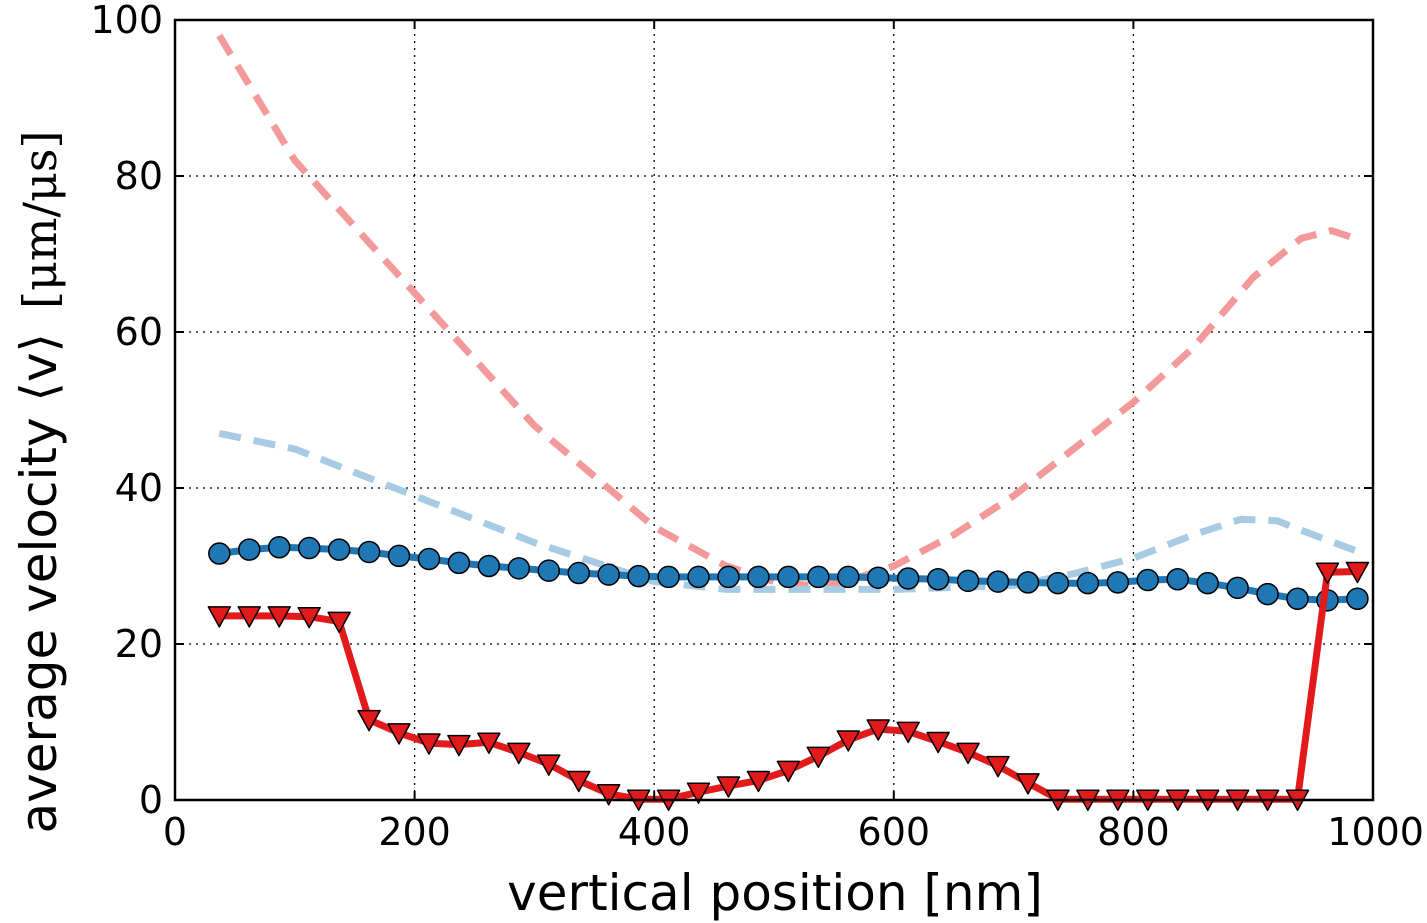  Describe the element at coordinates (1133, 832) in the screenshot. I see `x-tick-label: 800` at that location.